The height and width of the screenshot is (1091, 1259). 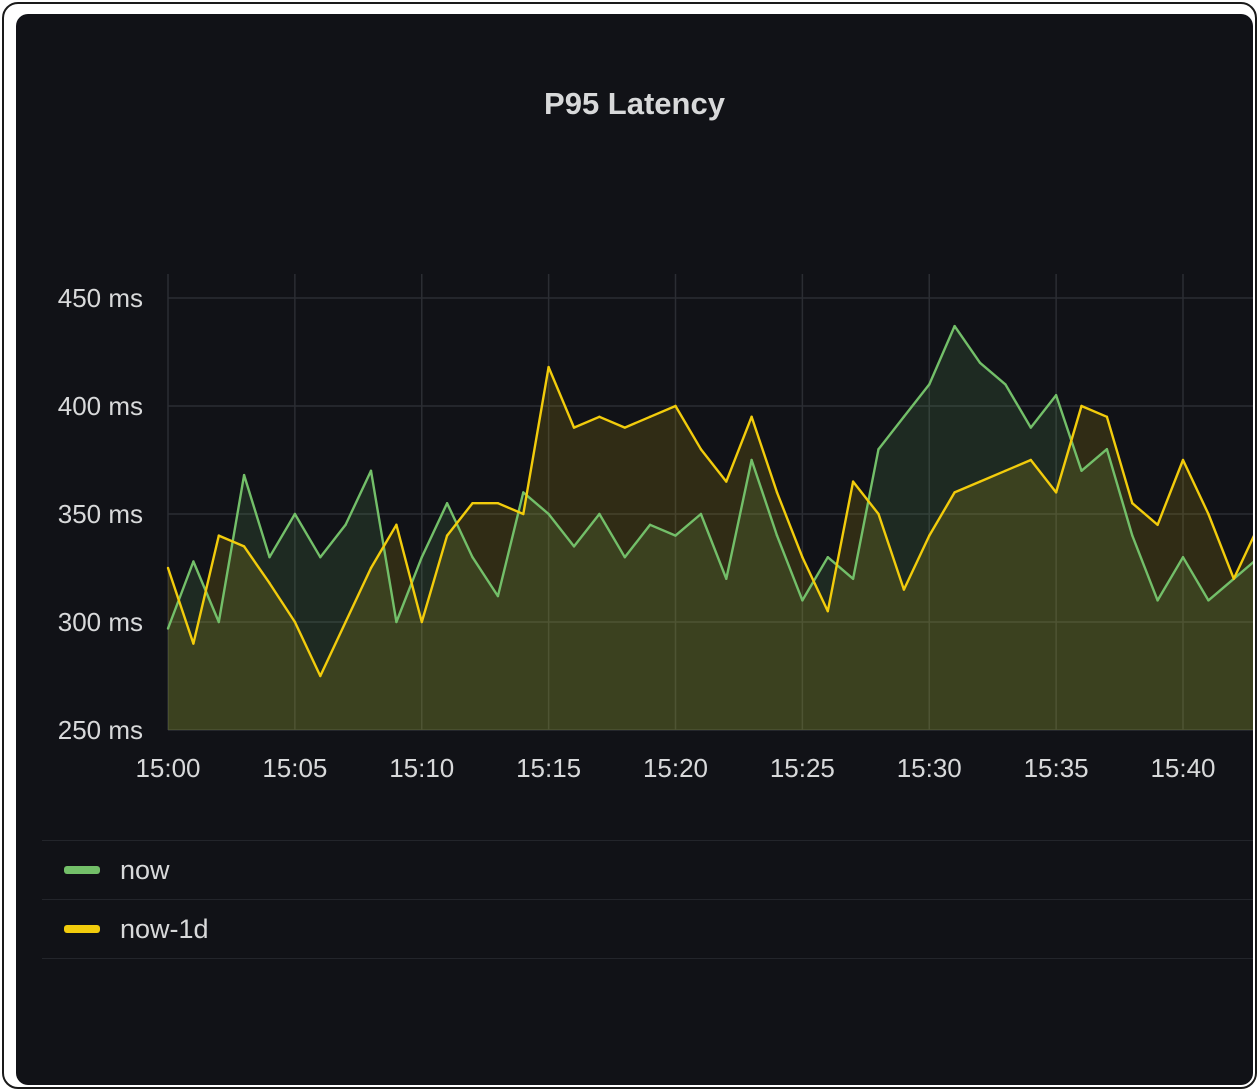 What do you see at coordinates (164, 928) in the screenshot?
I see `legend-label-now-1d: now-1d` at bounding box center [164, 928].